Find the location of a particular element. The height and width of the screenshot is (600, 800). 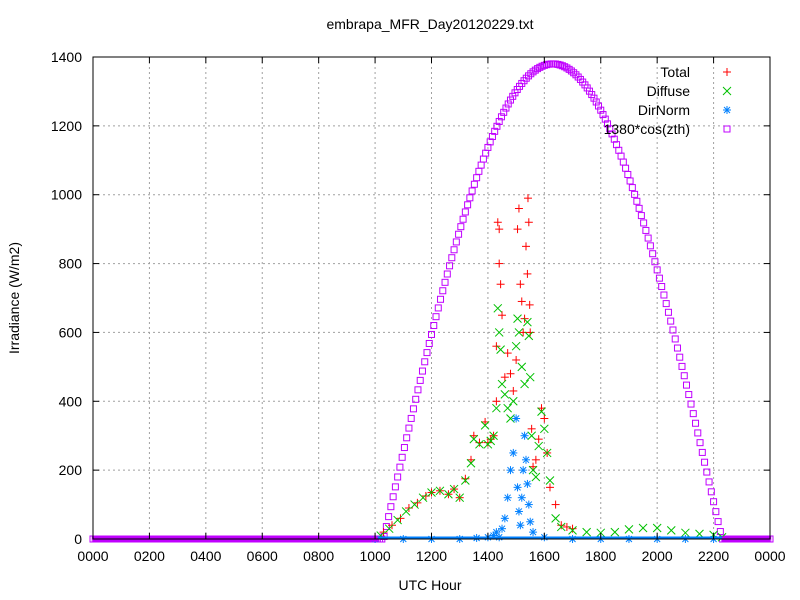

x-tick-label: 0800 is located at coordinates (318, 556).